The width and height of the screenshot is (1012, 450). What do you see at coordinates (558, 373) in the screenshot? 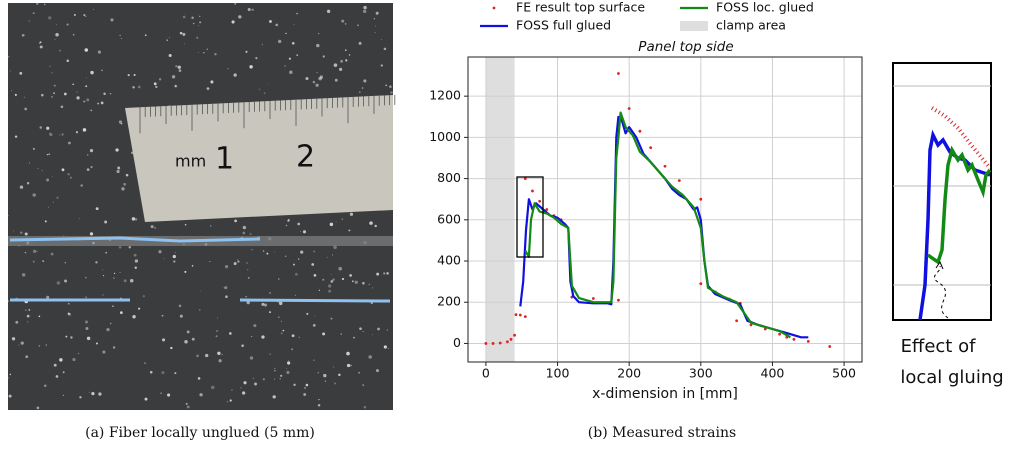
I see `x-tick-label: 100` at bounding box center [558, 373].